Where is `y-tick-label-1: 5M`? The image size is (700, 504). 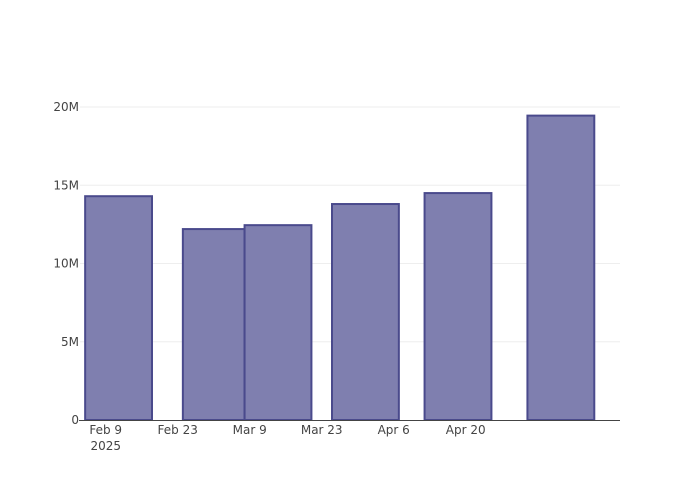 y-tick-label-1: 5M is located at coordinates (70, 342).